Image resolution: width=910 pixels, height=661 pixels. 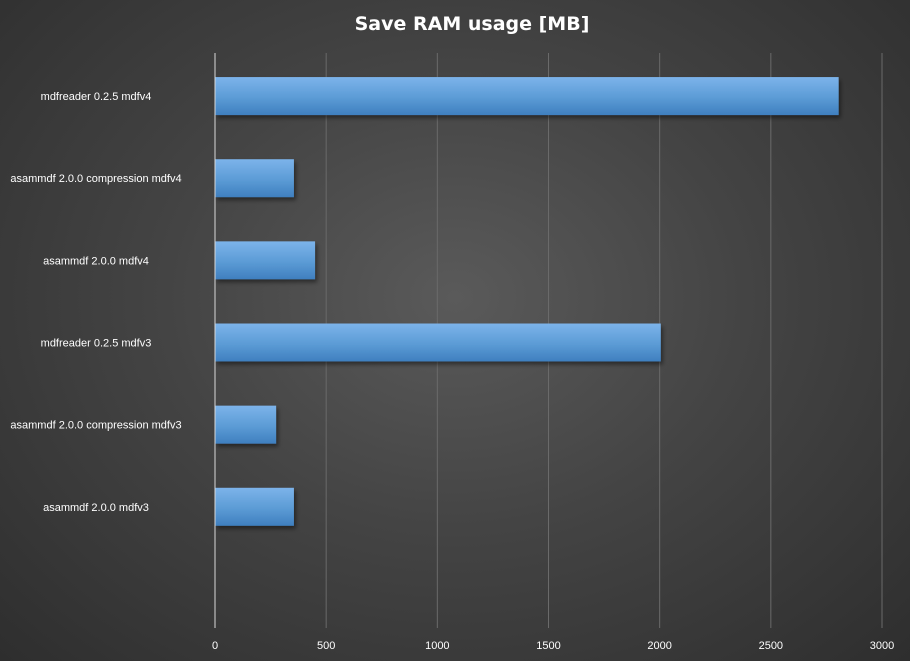 What do you see at coordinates (95, 426) in the screenshot?
I see `category-label: asammdf 2.0.0 compression mdfv3` at bounding box center [95, 426].